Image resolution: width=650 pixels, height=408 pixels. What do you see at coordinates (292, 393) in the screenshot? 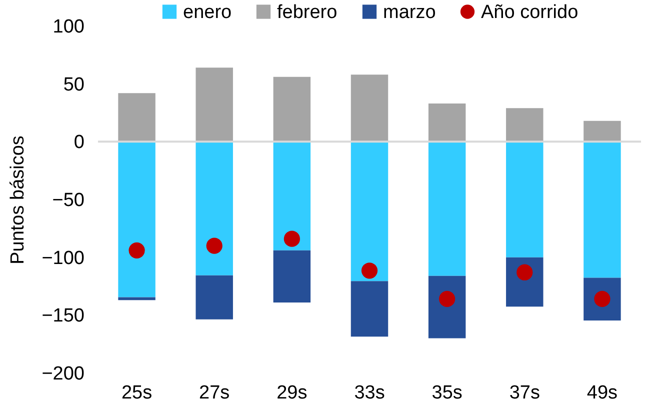
I see `x-tick-label: 29s` at bounding box center [292, 393].